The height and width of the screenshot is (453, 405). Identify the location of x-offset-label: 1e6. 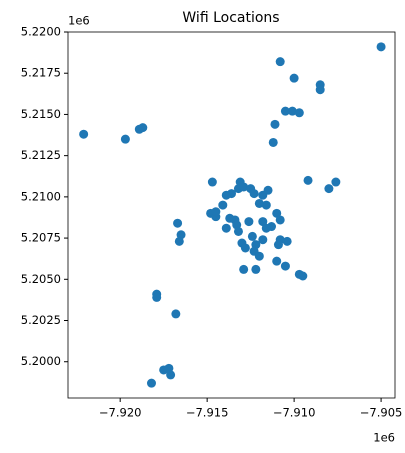
(384, 438).